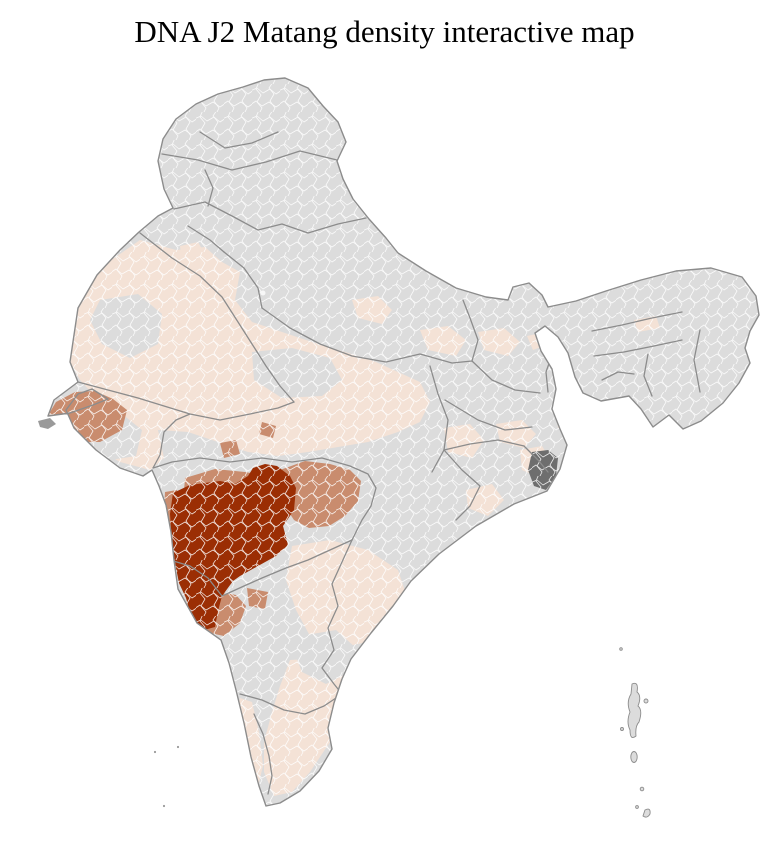 The height and width of the screenshot is (842, 769). I want to click on map-title: DNA J2 Matang density interactive map, so click(384, 31).